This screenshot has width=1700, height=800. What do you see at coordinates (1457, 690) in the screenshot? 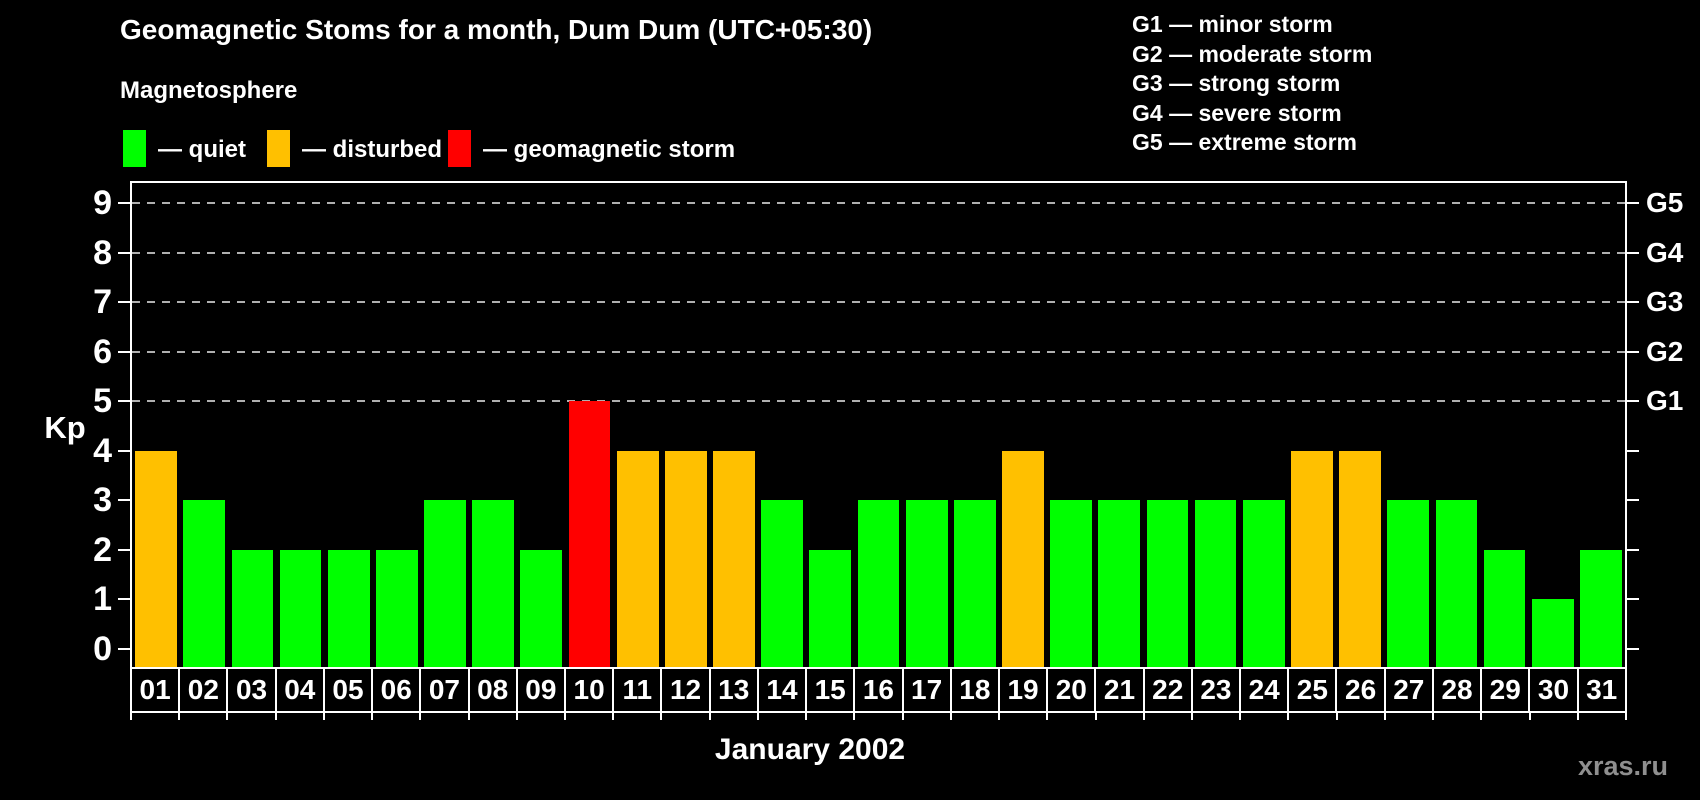
I see `date-cell-28: 28` at bounding box center [1457, 690].